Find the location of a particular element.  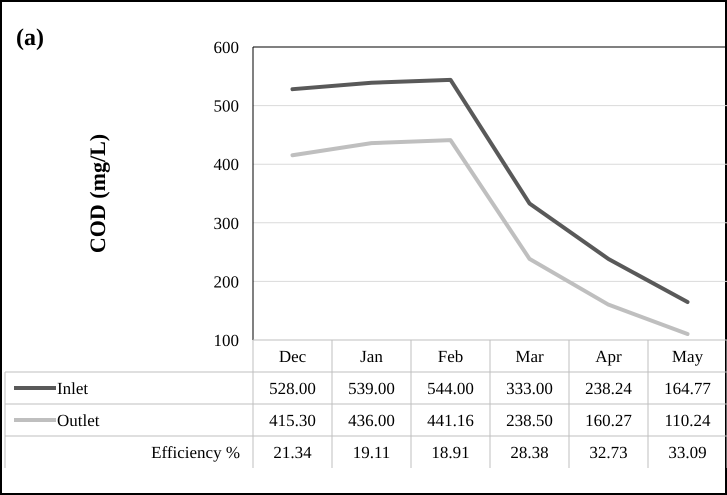

x-tick-label: Mar is located at coordinates (529, 356).